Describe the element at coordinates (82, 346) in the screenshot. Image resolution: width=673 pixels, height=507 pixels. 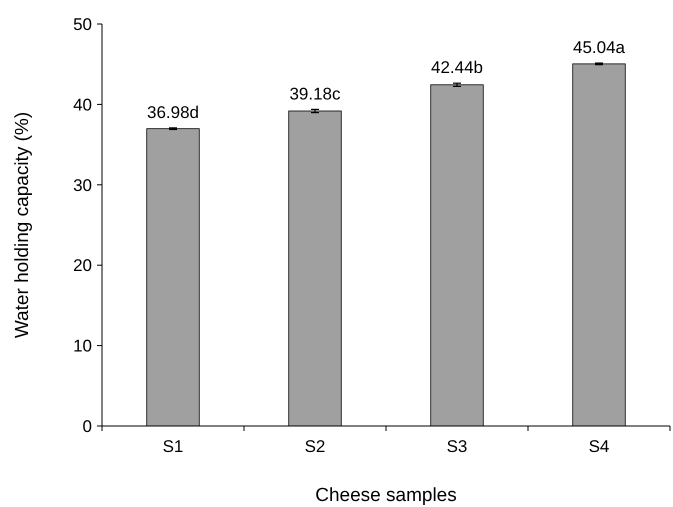
I see `y-tick-label: 10` at that location.